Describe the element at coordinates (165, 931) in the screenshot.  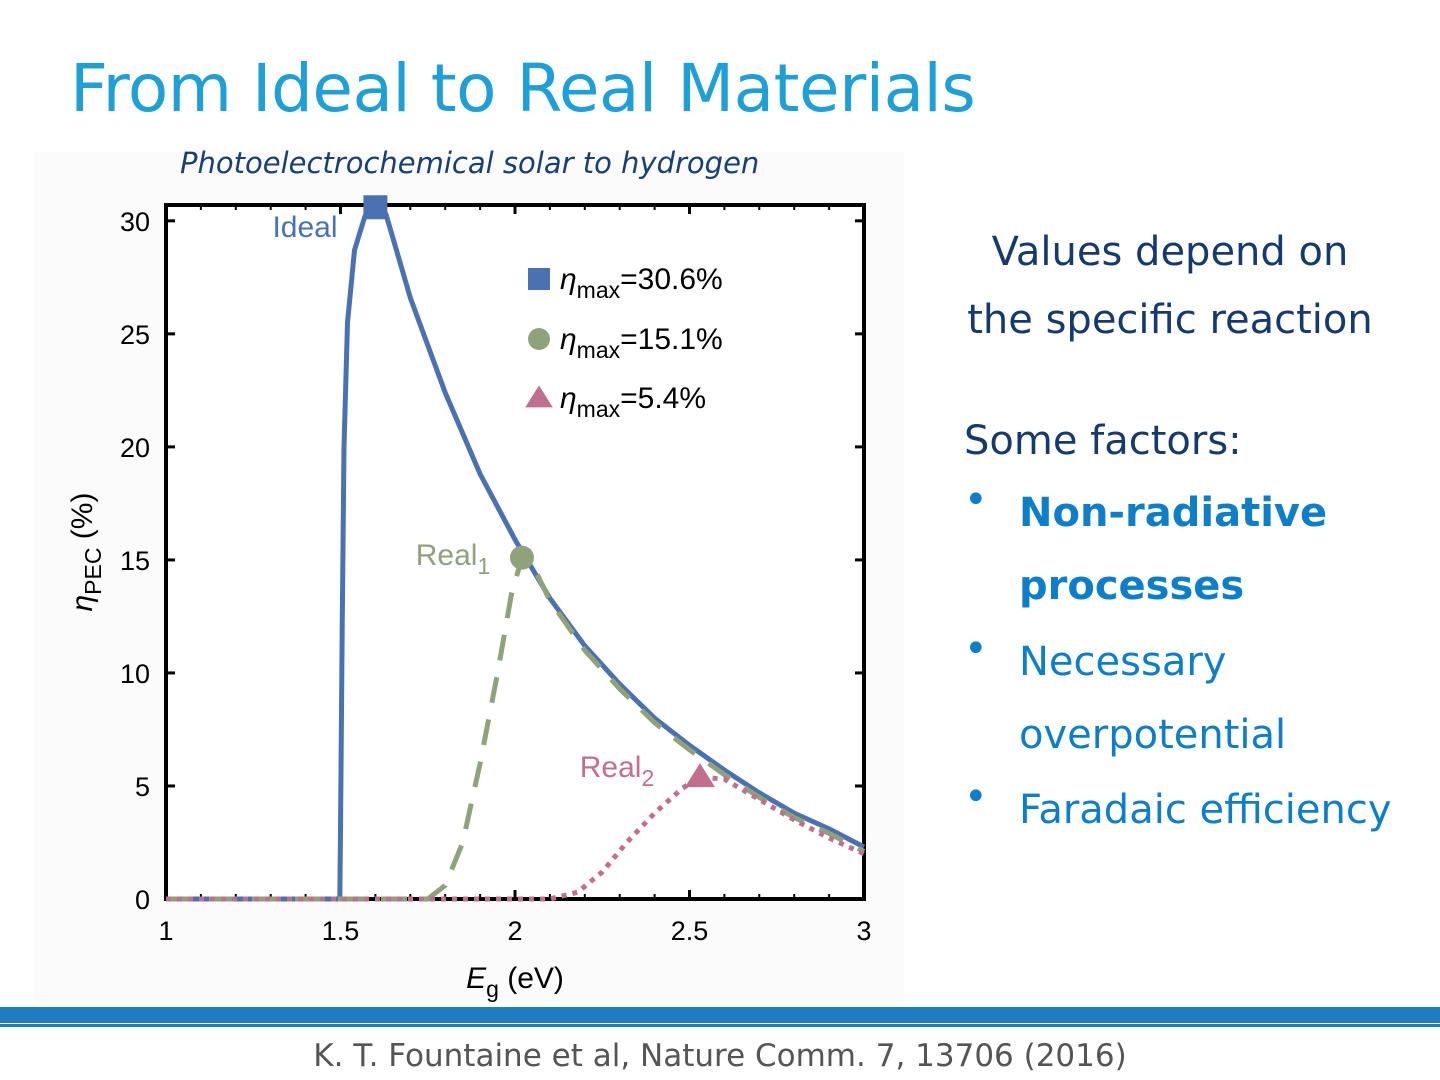
I see `x-tick-label: 1` at that location.